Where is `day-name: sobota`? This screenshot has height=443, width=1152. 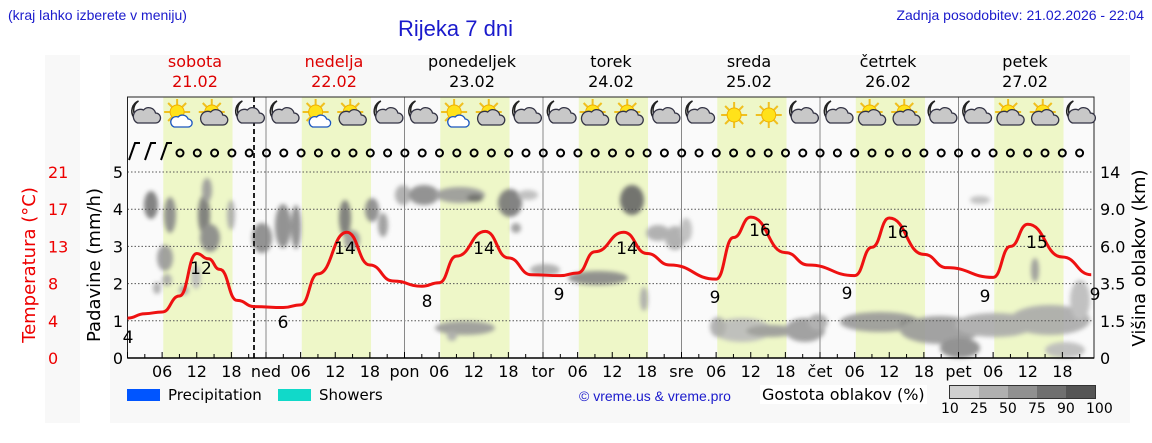 day-name: sobota is located at coordinates (195, 61).